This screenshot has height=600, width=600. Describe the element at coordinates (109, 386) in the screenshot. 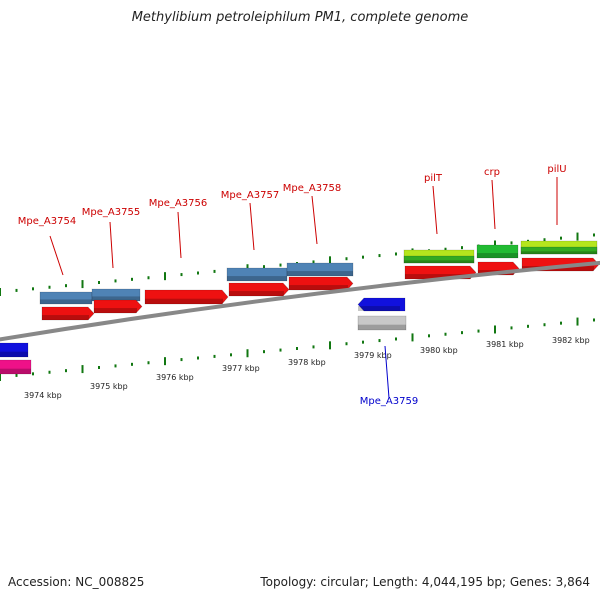

I see `tick-label: 3975 kbp` at that location.